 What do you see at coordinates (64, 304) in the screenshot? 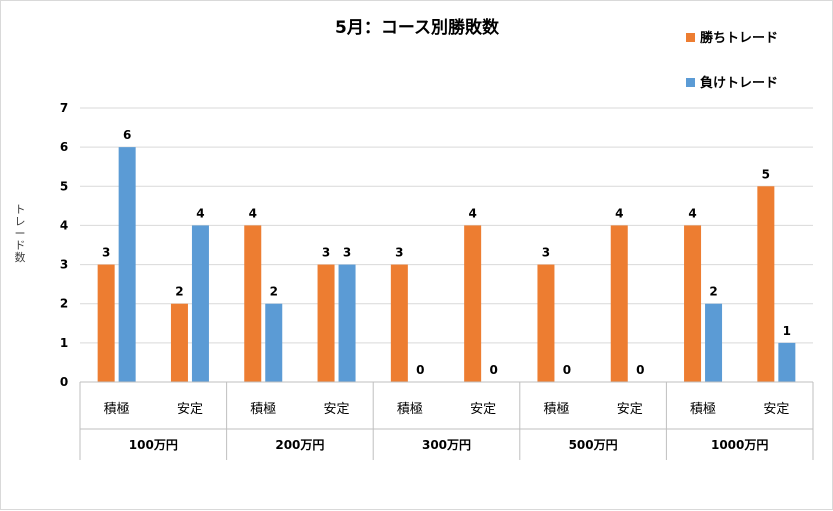
I see `y-tick-label: 2` at bounding box center [64, 304].